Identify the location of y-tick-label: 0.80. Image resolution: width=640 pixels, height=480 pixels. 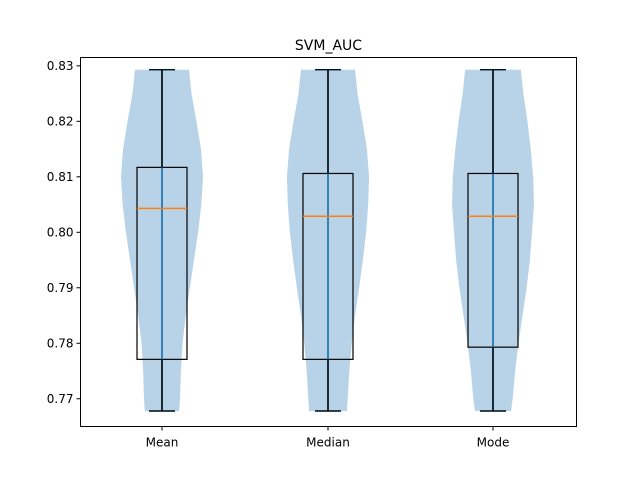
(60, 232).